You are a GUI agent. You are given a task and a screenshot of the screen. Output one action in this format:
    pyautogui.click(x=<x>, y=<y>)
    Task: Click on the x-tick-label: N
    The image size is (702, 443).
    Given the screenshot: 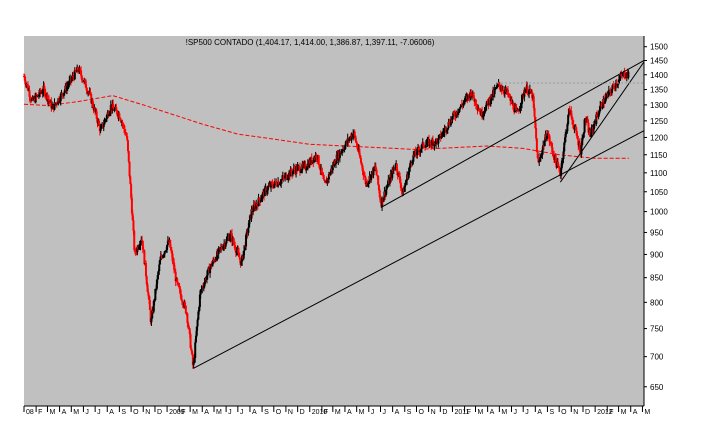 What is the action you would take?
    pyautogui.click(x=575, y=412)
    